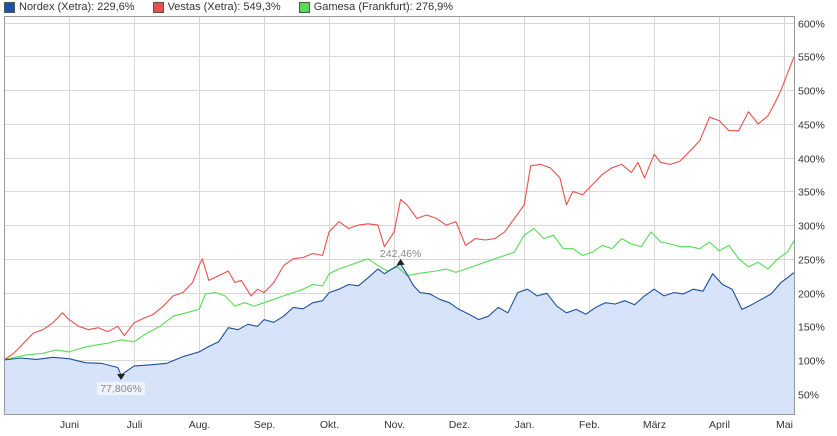 This screenshot has height=436, width=837. What do you see at coordinates (121, 377) in the screenshot?
I see `low-marker` at bounding box center [121, 377].